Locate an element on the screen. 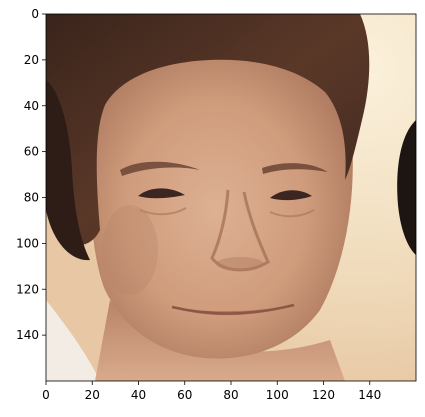 The width and height of the screenshot is (425, 417). x-tick-label: 140 is located at coordinates (369, 395).